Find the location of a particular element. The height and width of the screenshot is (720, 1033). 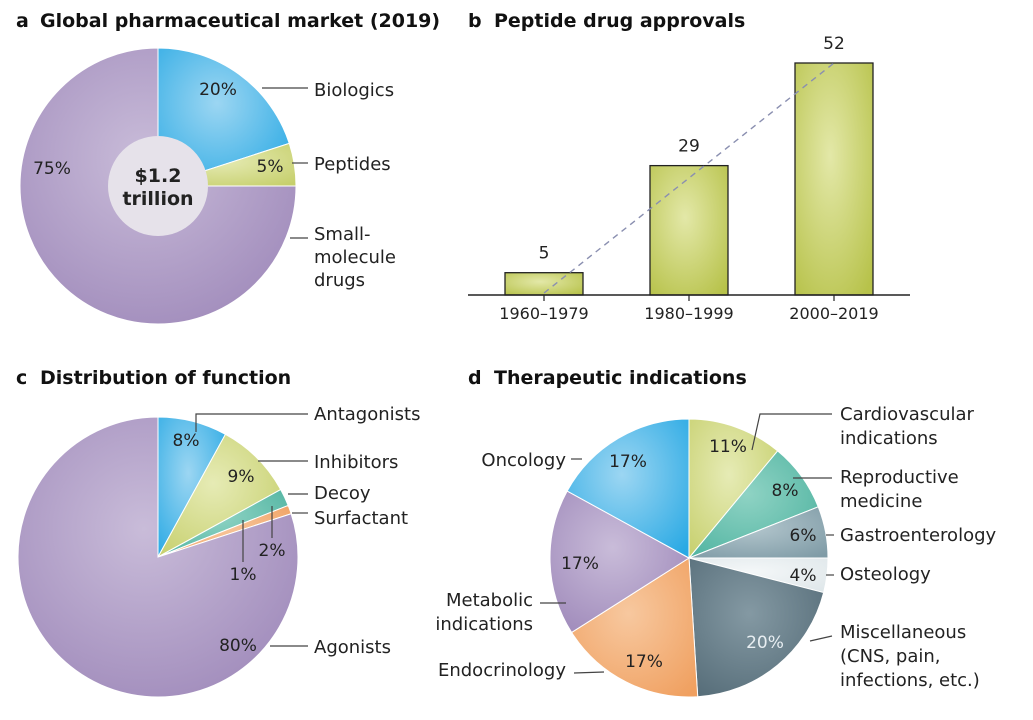

slice-label-antagonists: Antagonists is located at coordinates (367, 414).